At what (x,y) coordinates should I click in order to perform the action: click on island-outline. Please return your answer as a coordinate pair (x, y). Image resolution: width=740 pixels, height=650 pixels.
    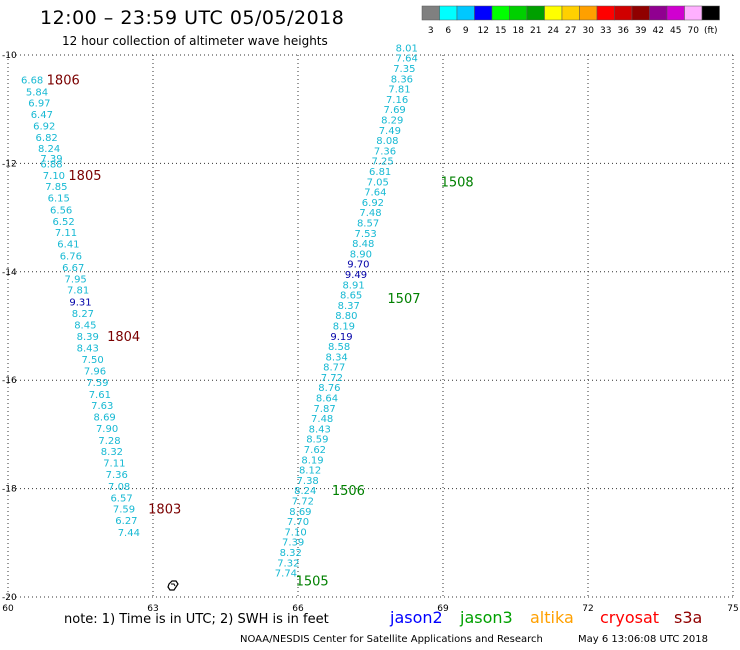
    Looking at the image, I should click on (173, 585).